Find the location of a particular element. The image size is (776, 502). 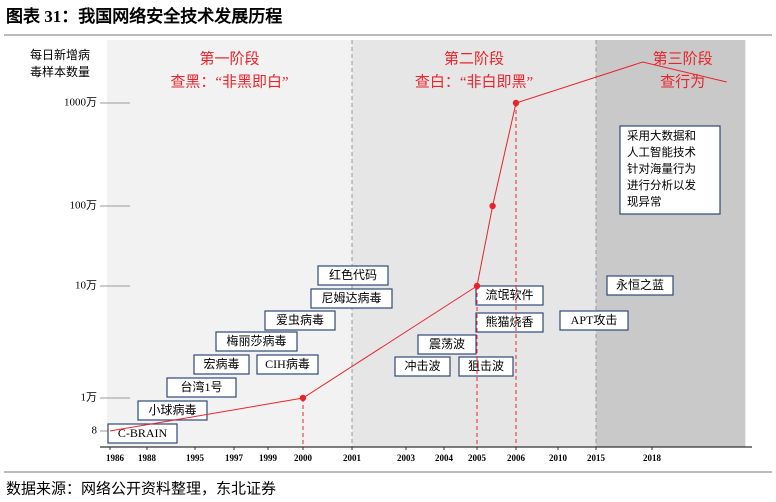

x-tick-label: 2006 is located at coordinates (516, 458).